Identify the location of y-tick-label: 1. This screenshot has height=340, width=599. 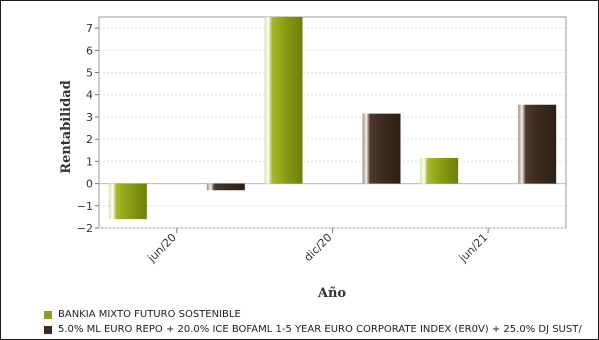
(89, 161).